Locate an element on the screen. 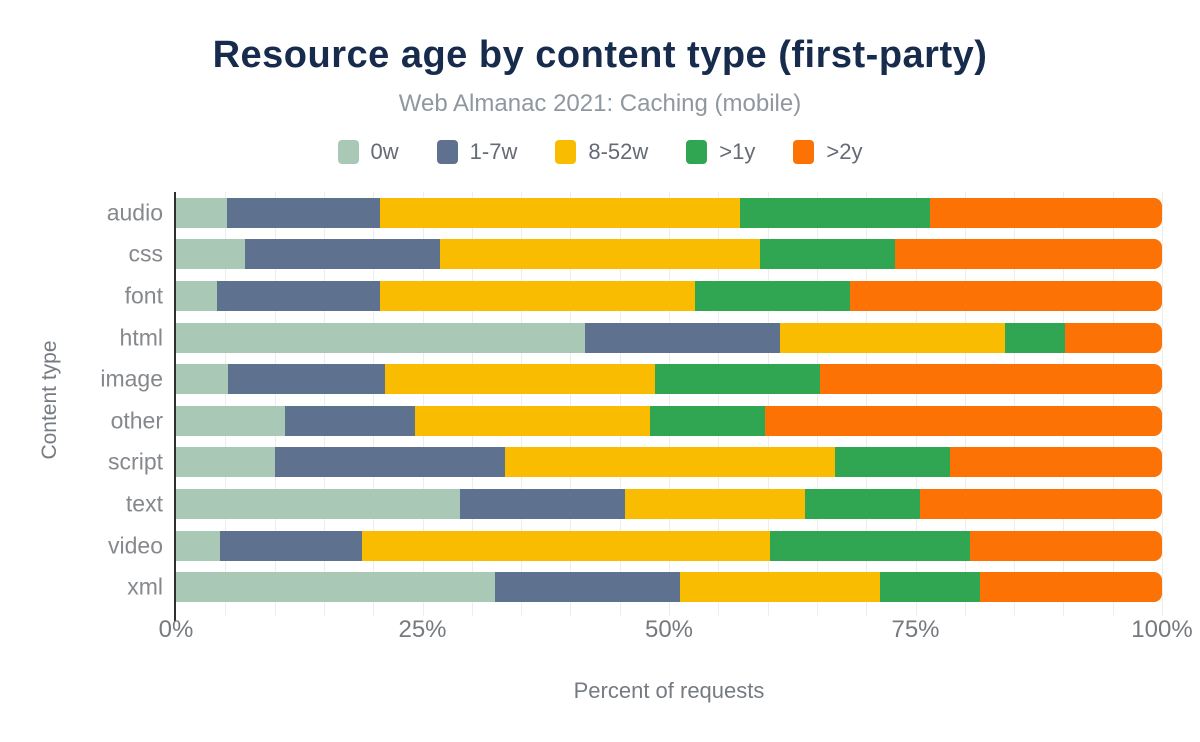 The height and width of the screenshot is (742, 1200). legend-label: >1y is located at coordinates (737, 151).